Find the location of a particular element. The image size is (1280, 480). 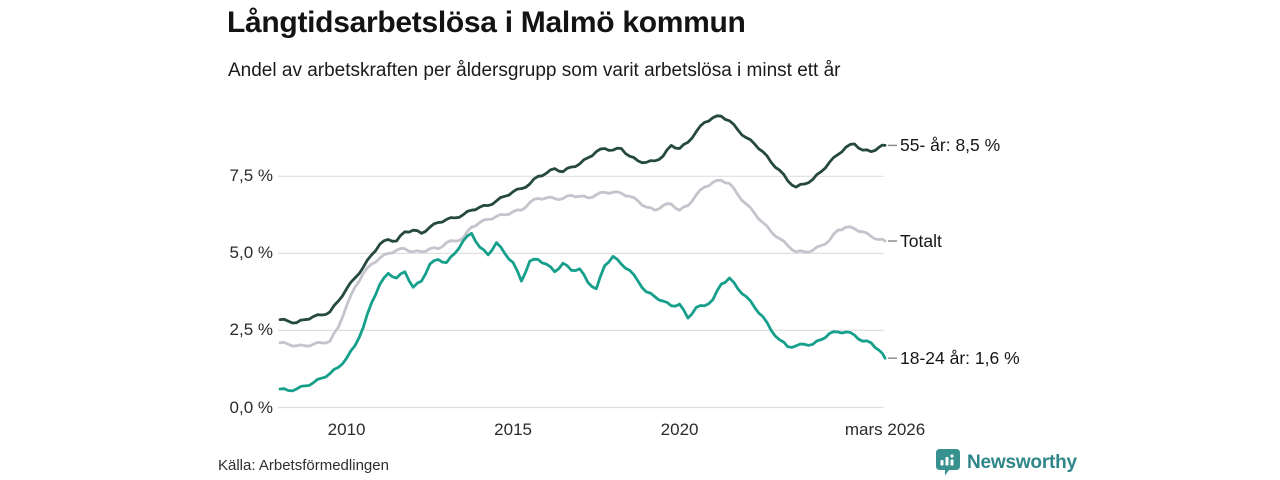

y-axis-tick-label: 5,0 % is located at coordinates (251, 253).